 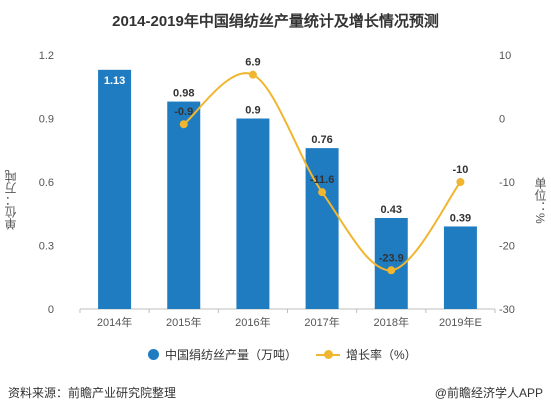 What do you see at coordinates (322, 180) in the screenshot?
I see `growth-value-label: -11.6` at bounding box center [322, 180].